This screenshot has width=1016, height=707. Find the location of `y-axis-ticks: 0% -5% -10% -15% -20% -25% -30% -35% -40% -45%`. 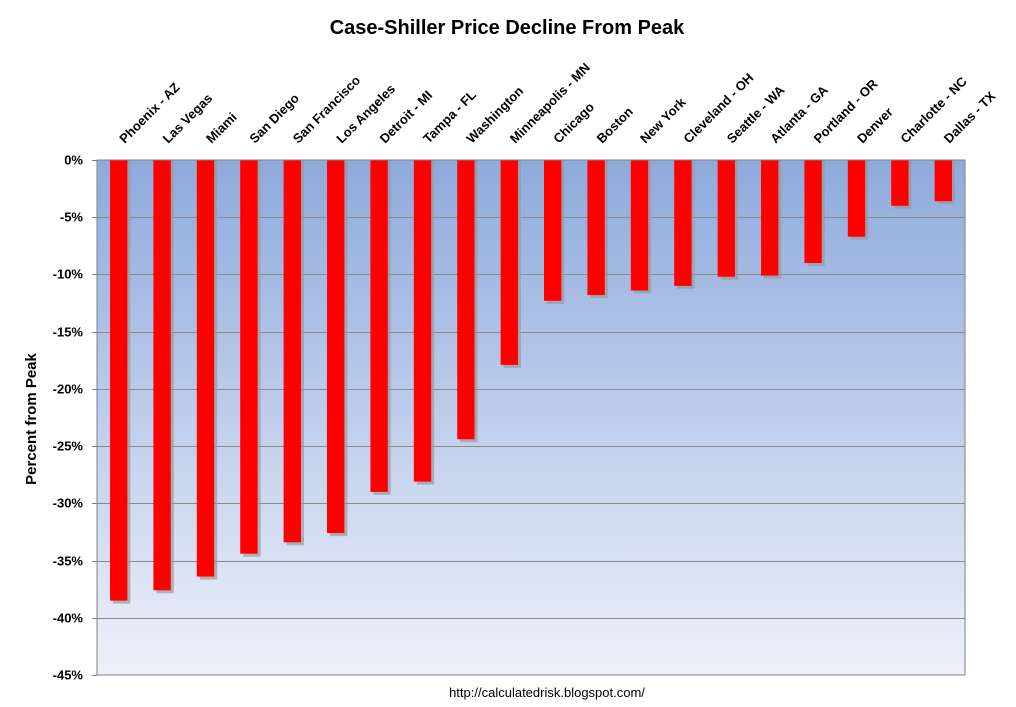

y-axis-ticks: 0% -5% -10% -15% -20% -25% -30% -35% -40% -45% is located at coordinates (75, 418).